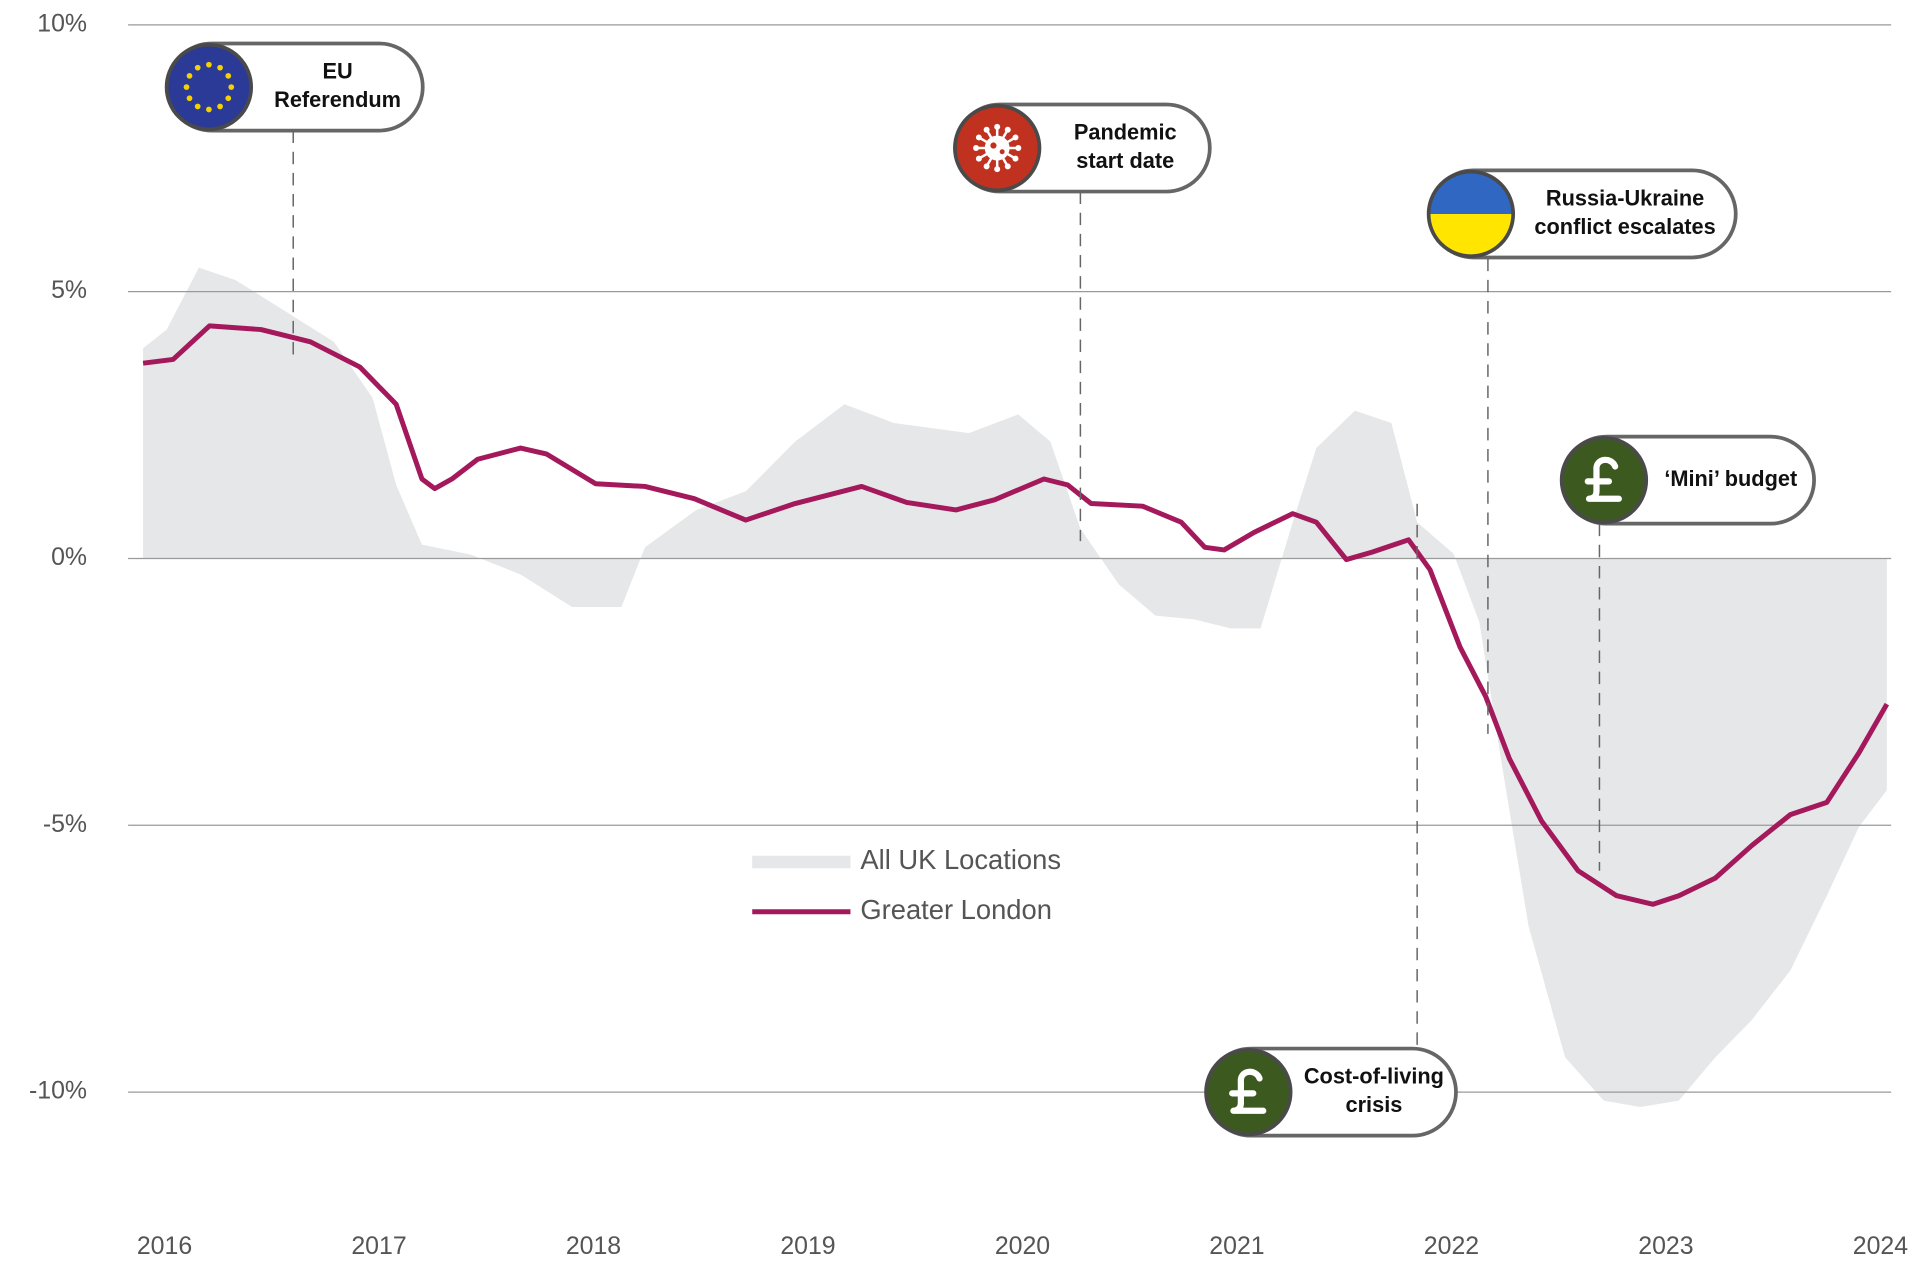 Image resolution: width=1921 pixels, height=1265 pixels. What do you see at coordinates (337, 71) in the screenshot?
I see `badge-label: EU` at bounding box center [337, 71].